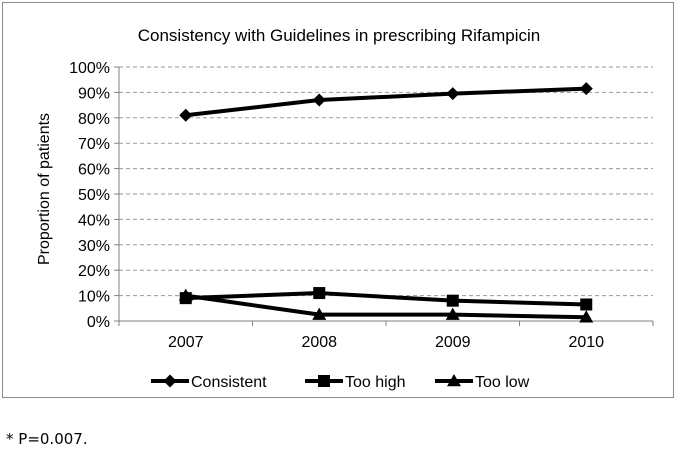  I want to click on y-tick-label: 60%, so click(94, 170).